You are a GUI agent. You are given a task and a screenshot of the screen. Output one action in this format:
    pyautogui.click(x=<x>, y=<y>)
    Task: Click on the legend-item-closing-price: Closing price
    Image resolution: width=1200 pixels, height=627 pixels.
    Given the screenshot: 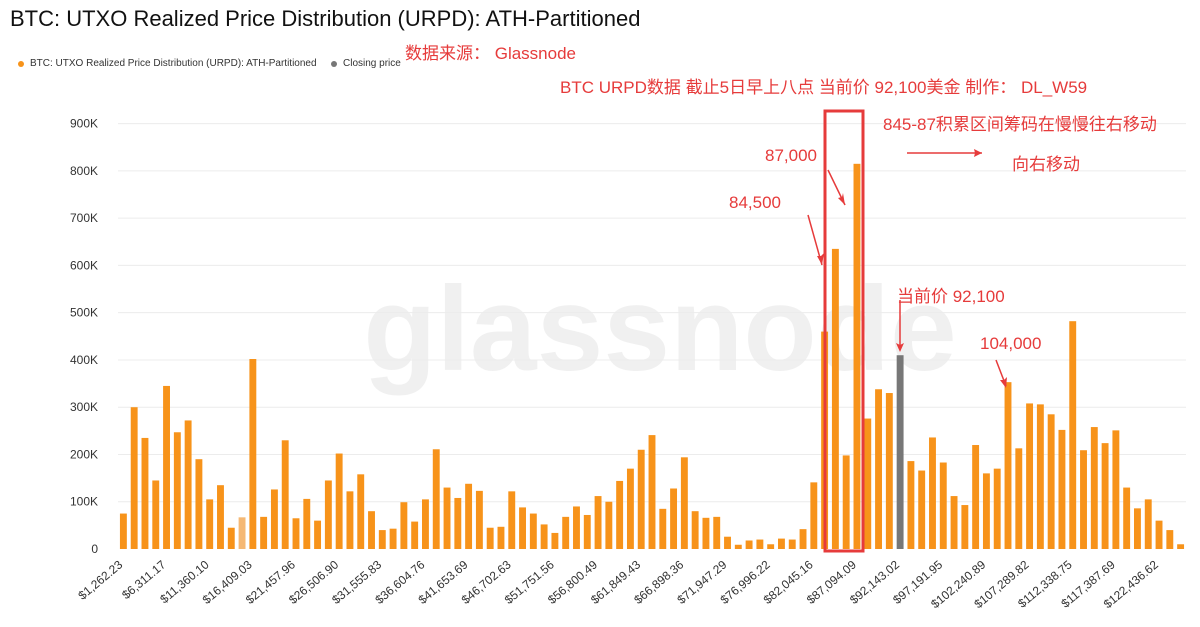 What is the action you would take?
    pyautogui.click(x=366, y=63)
    